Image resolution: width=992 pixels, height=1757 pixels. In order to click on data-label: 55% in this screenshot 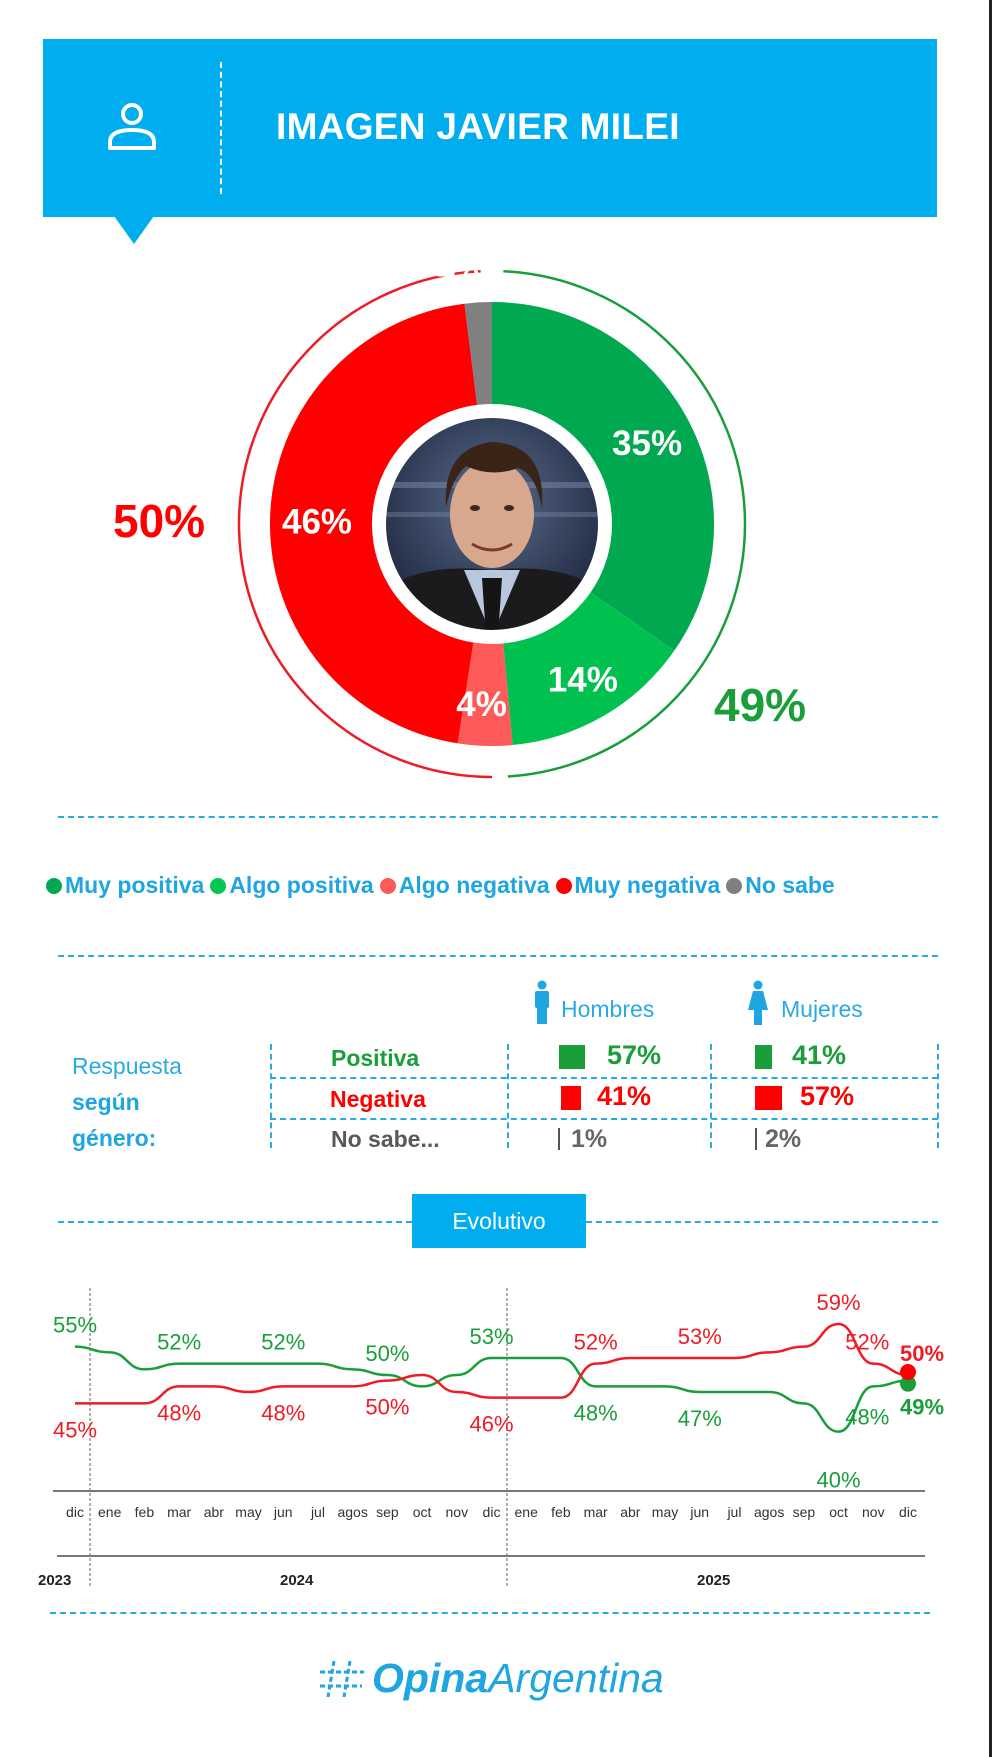, I will do `click(75, 1325)`.